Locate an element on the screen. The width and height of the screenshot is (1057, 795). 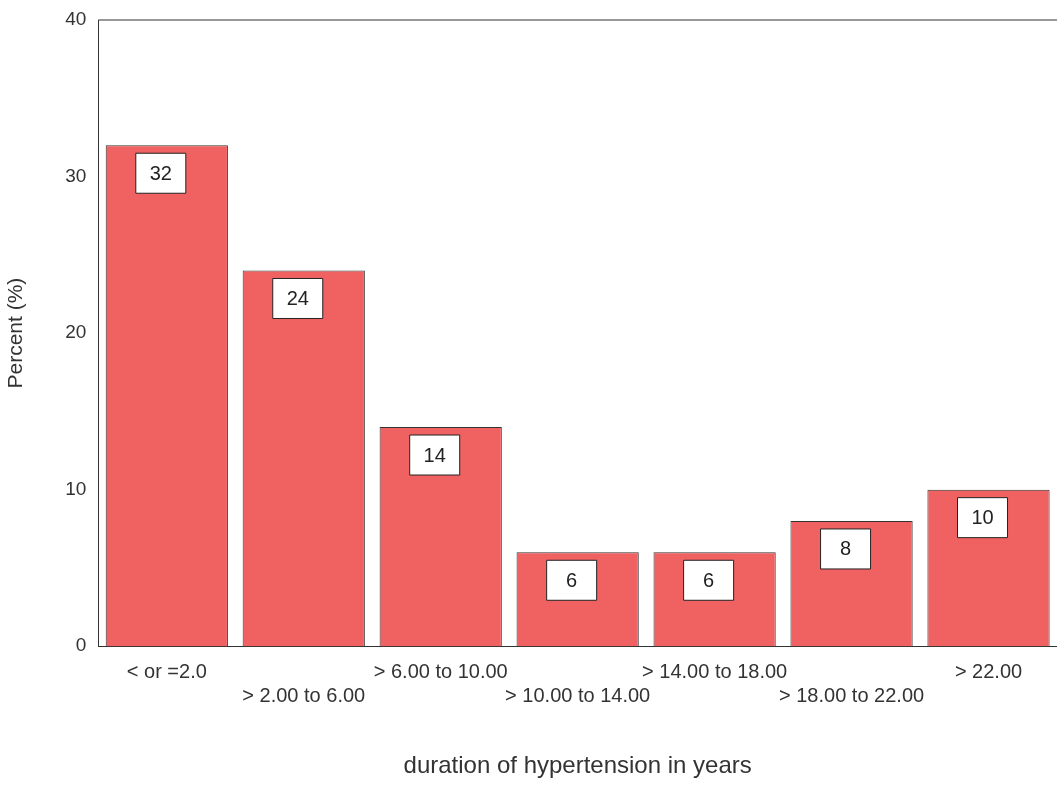
x-tick-label: < or =2.0 is located at coordinates (166, 670).